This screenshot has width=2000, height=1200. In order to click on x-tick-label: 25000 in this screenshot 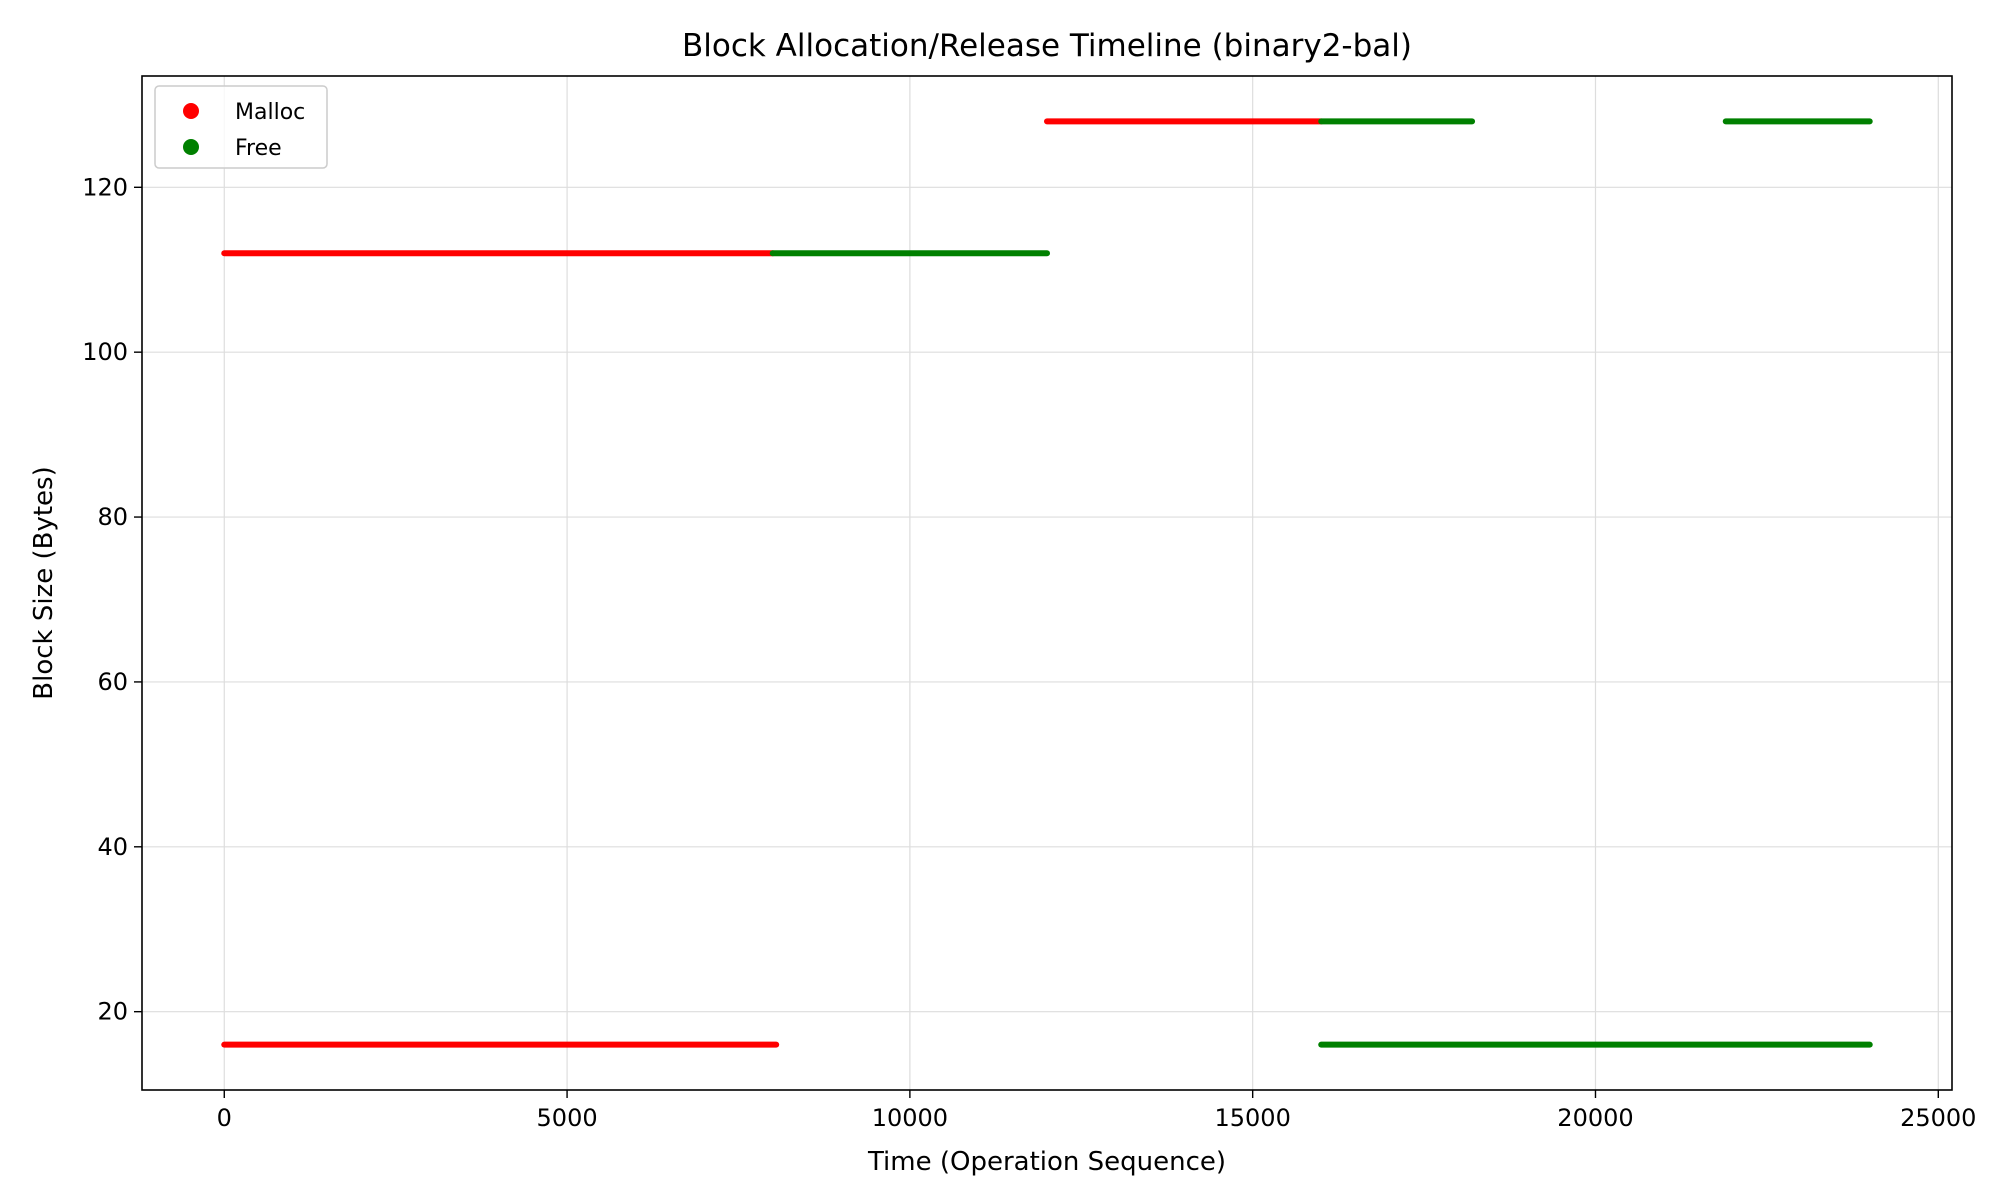, I will do `click(1938, 1118)`.